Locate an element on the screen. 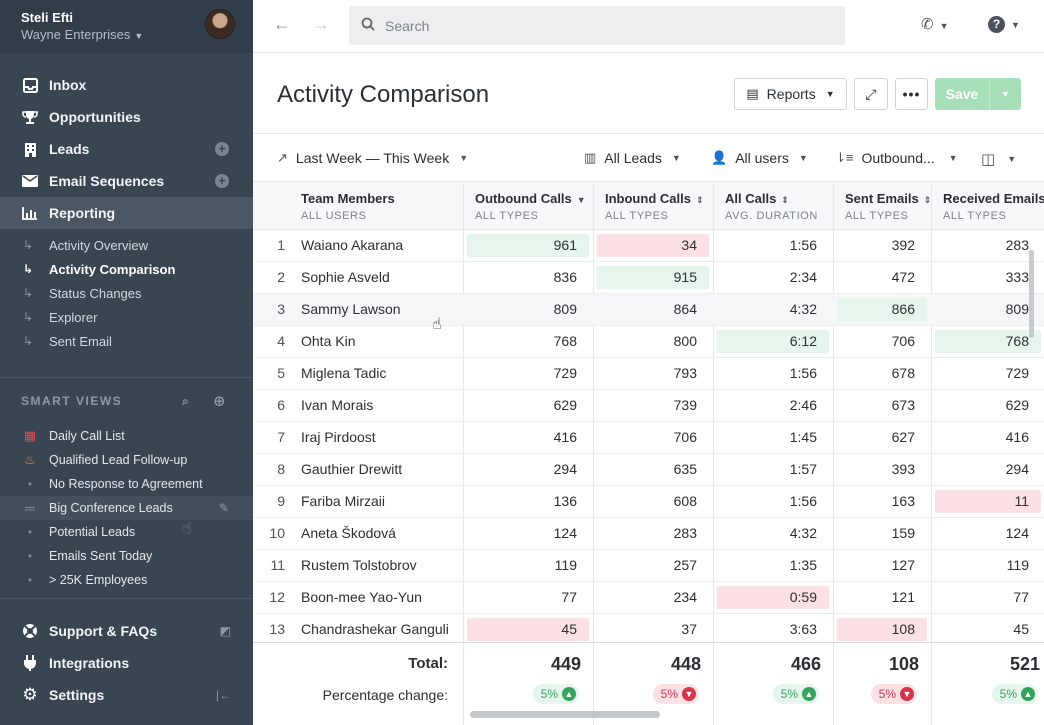 The image size is (1044, 725). help-menu: ? ▼ is located at coordinates (1004, 24).